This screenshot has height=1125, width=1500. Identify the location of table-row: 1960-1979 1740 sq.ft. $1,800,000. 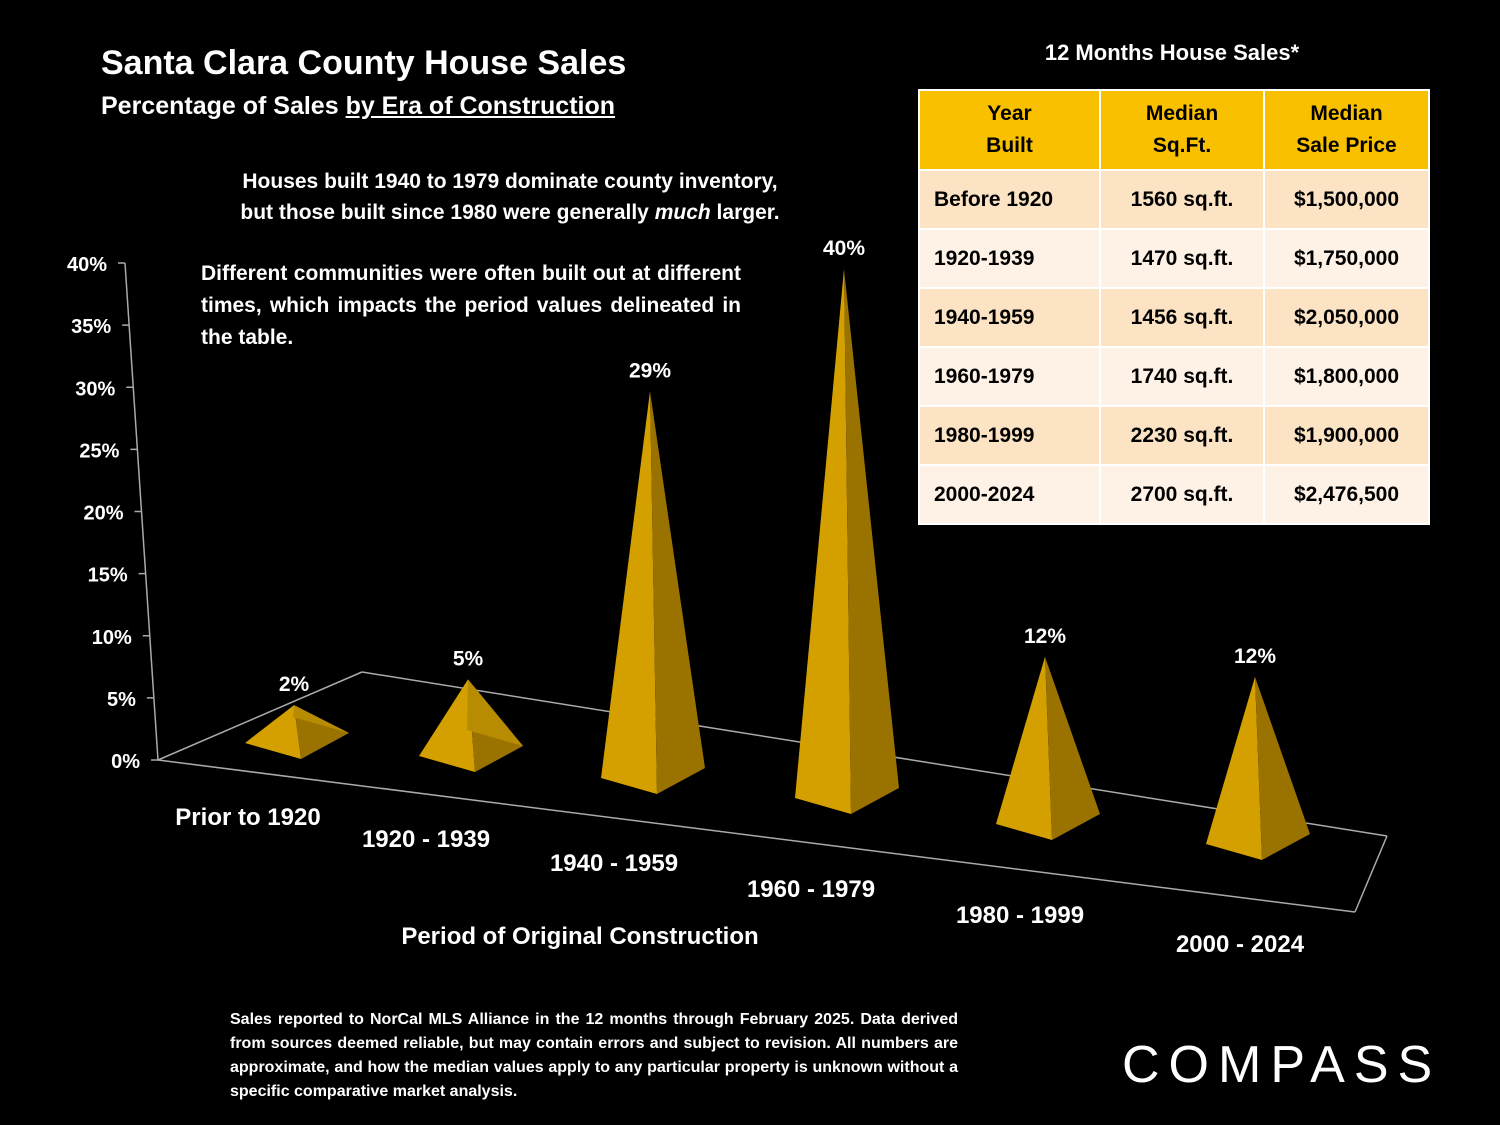
(1174, 376).